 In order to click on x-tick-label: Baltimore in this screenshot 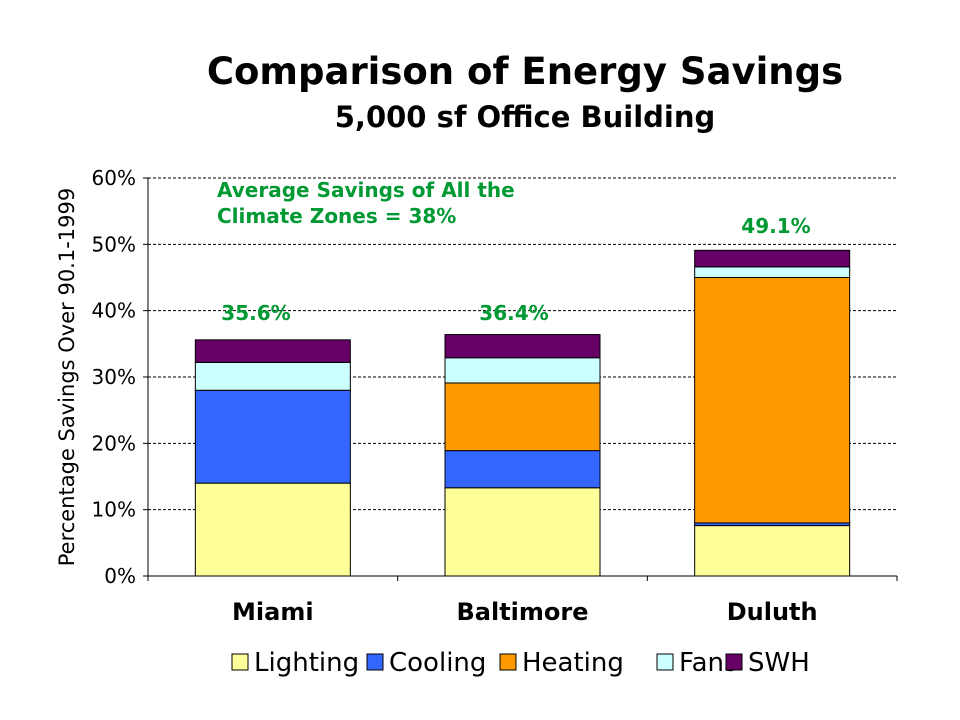, I will do `click(522, 612)`.